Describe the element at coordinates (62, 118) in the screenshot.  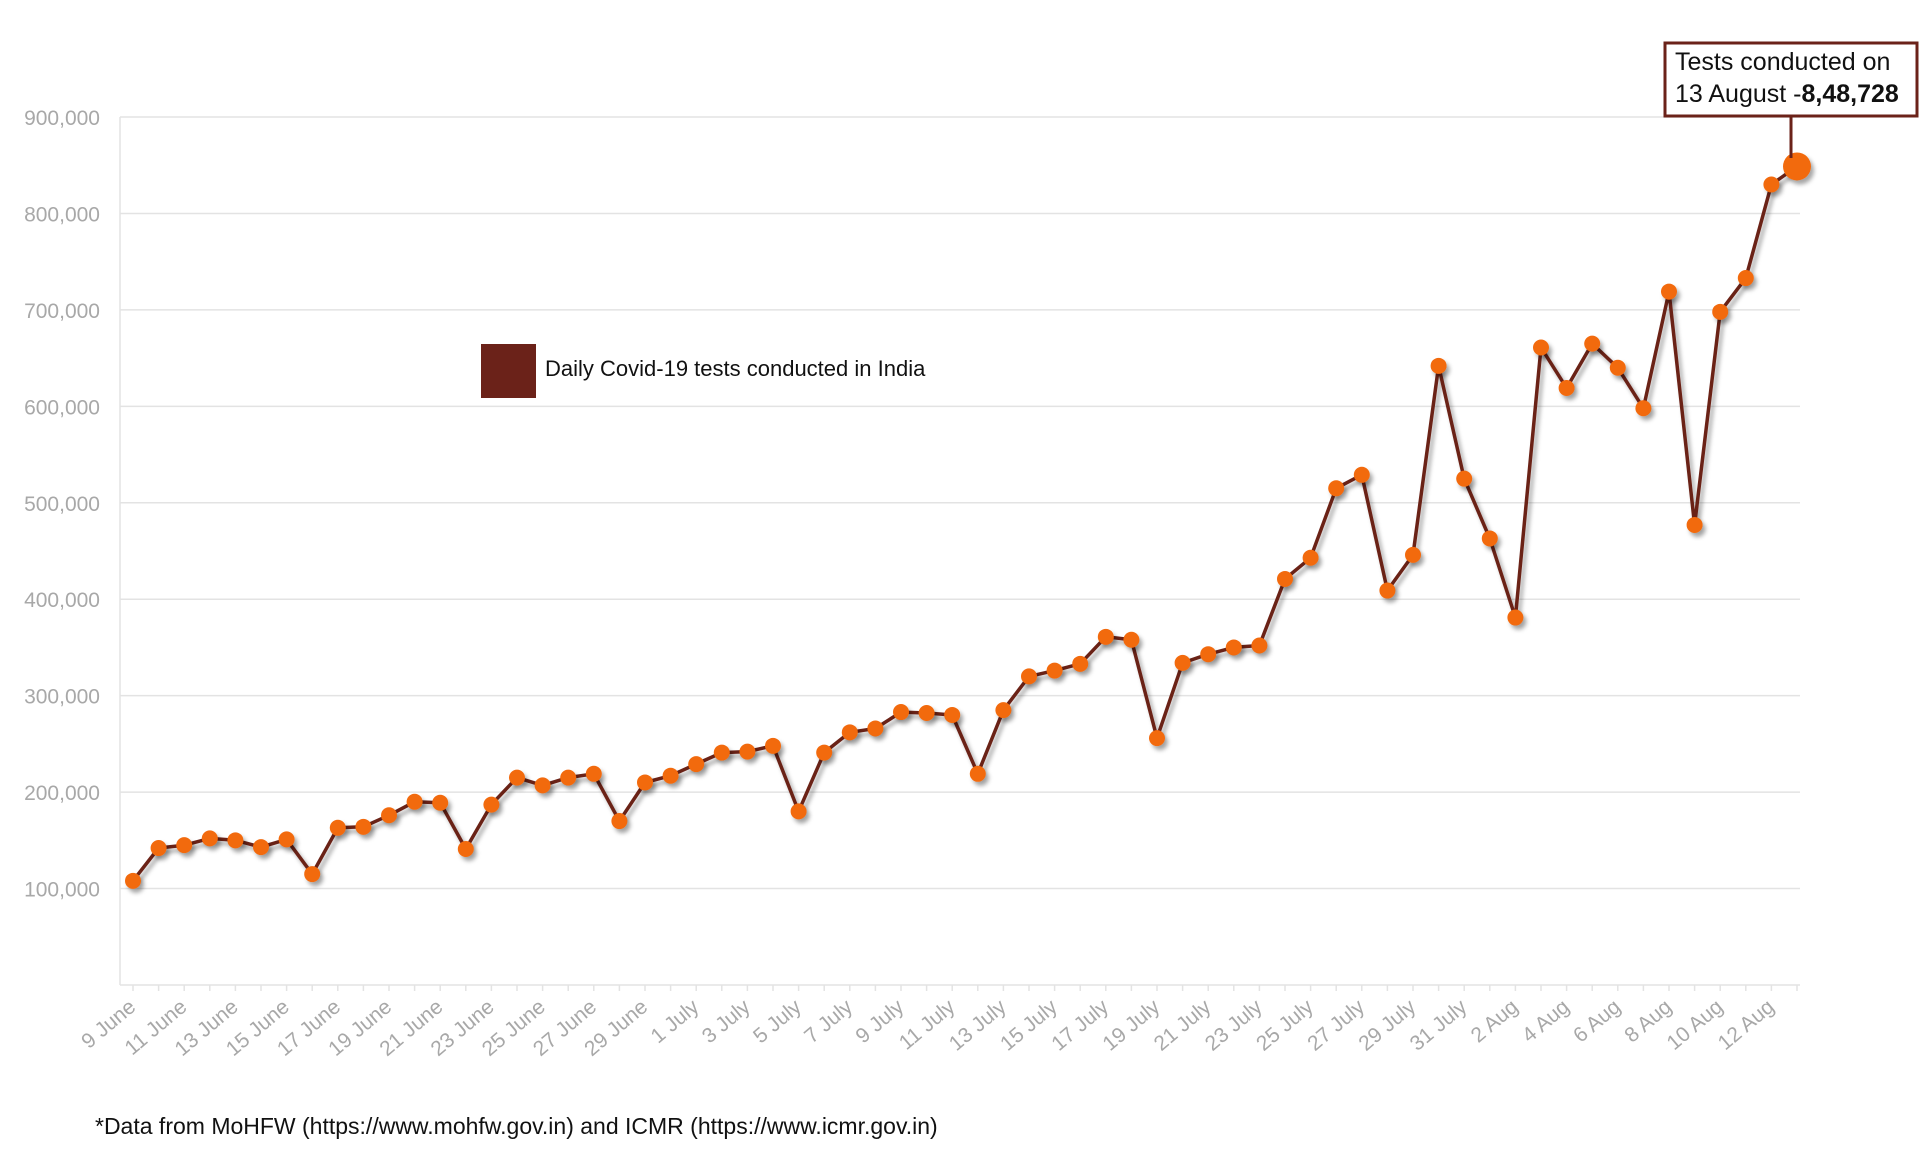
I see `y-tick-label: 900,000` at that location.